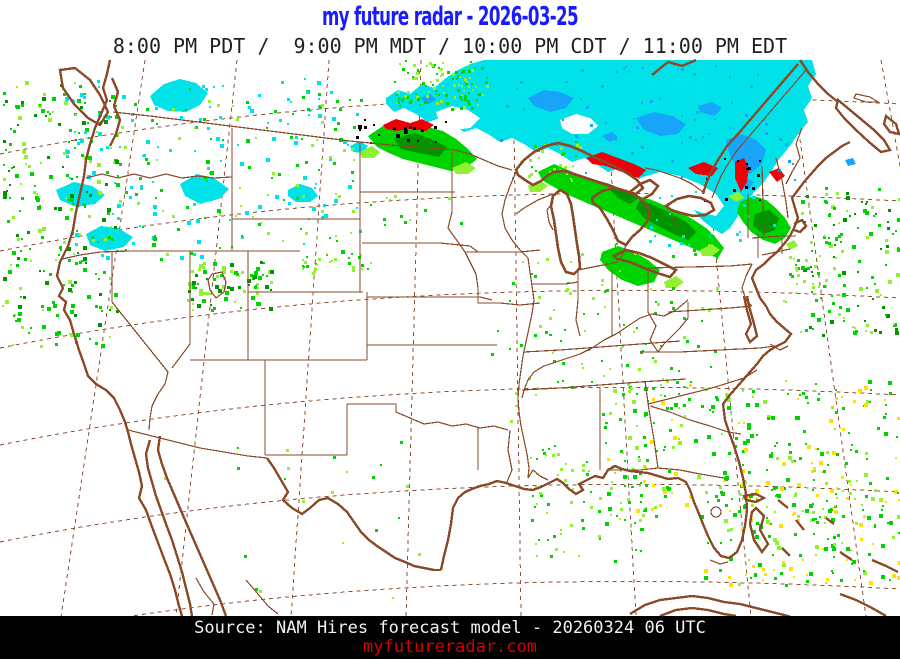 The image size is (900, 659). What do you see at coordinates (450, 647) in the screenshot?
I see `site-link: myfutureradar.com` at bounding box center [450, 647].